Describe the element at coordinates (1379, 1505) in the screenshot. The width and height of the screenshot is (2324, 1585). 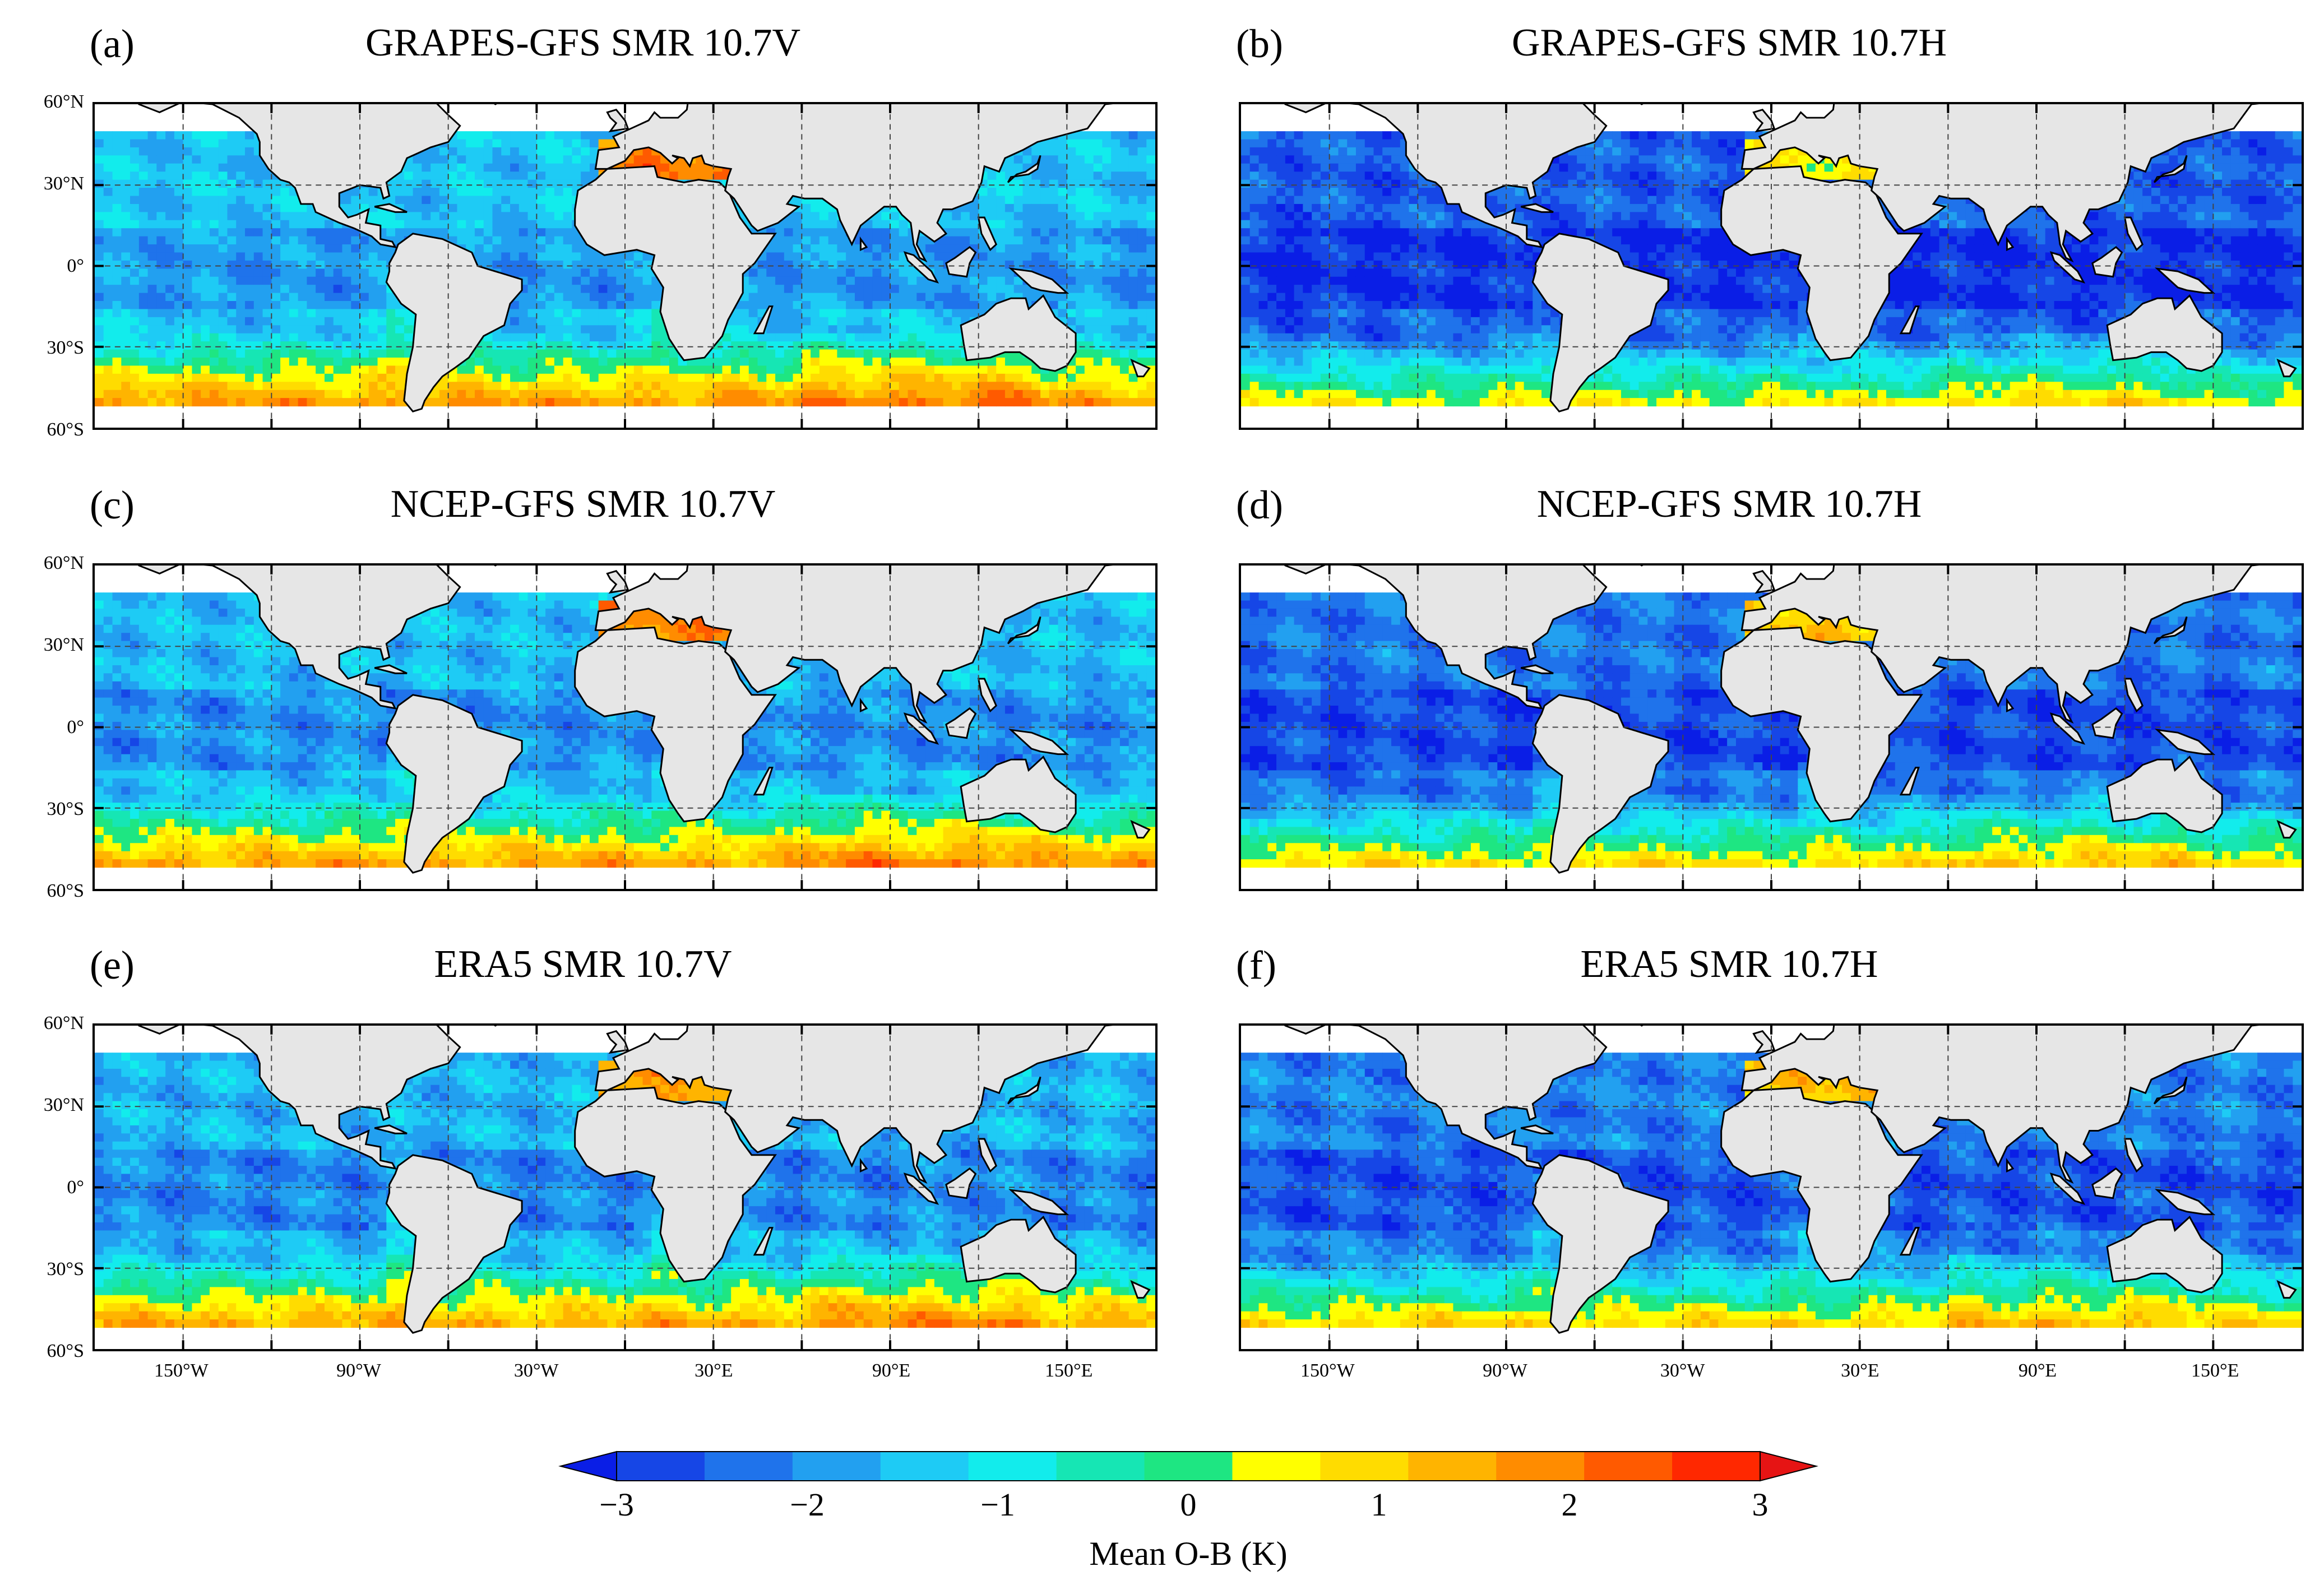
I see `colorbar-tick-label: 1` at that location.